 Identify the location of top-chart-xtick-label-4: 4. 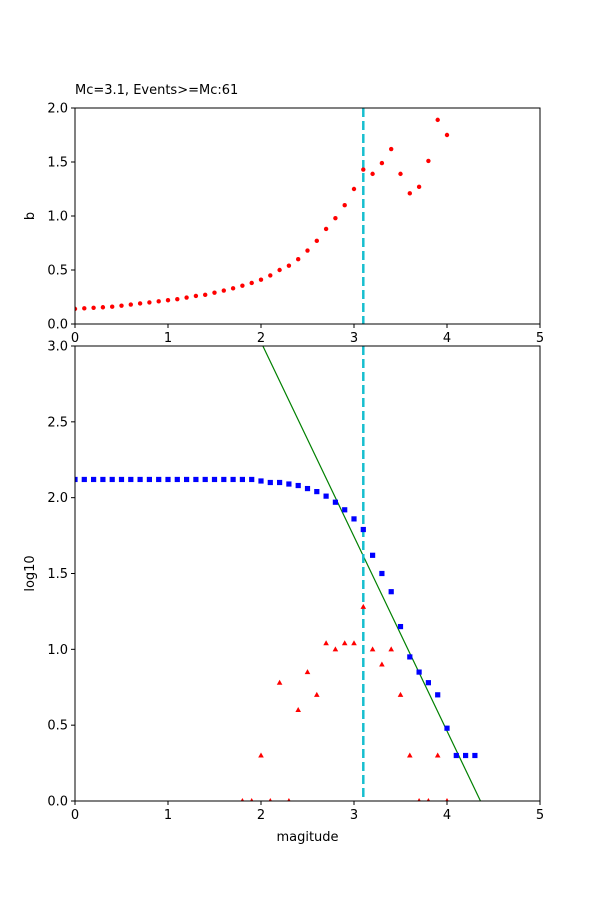
(447, 338).